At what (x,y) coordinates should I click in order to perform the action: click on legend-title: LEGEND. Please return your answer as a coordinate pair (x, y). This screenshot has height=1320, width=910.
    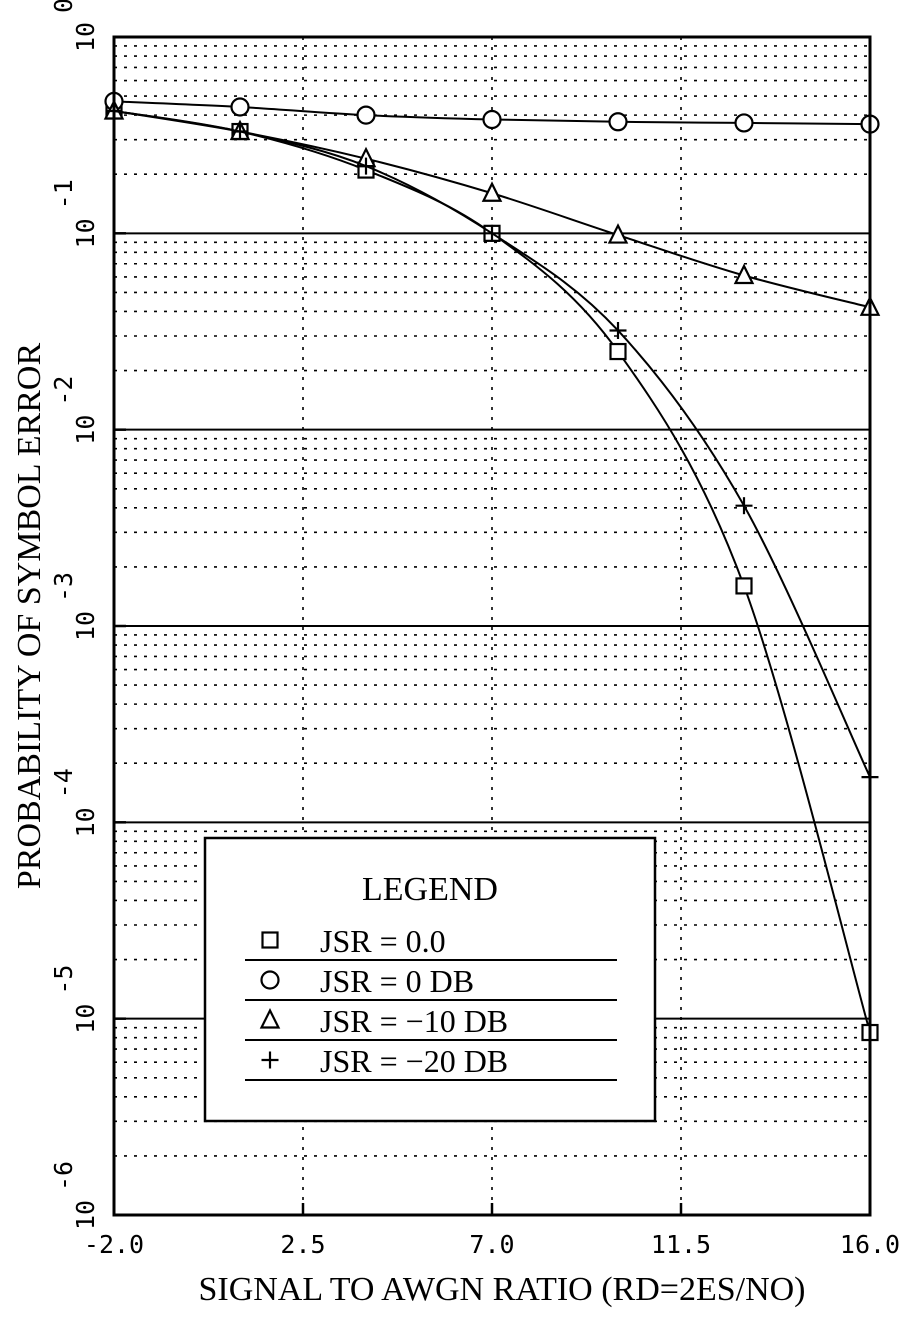
    Looking at the image, I should click on (430, 889).